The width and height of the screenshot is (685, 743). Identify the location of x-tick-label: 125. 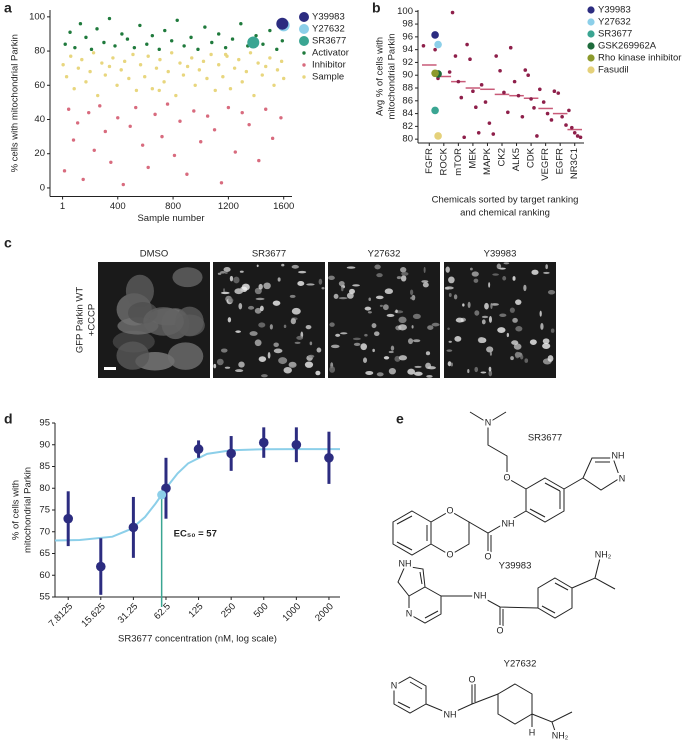
(195, 610).